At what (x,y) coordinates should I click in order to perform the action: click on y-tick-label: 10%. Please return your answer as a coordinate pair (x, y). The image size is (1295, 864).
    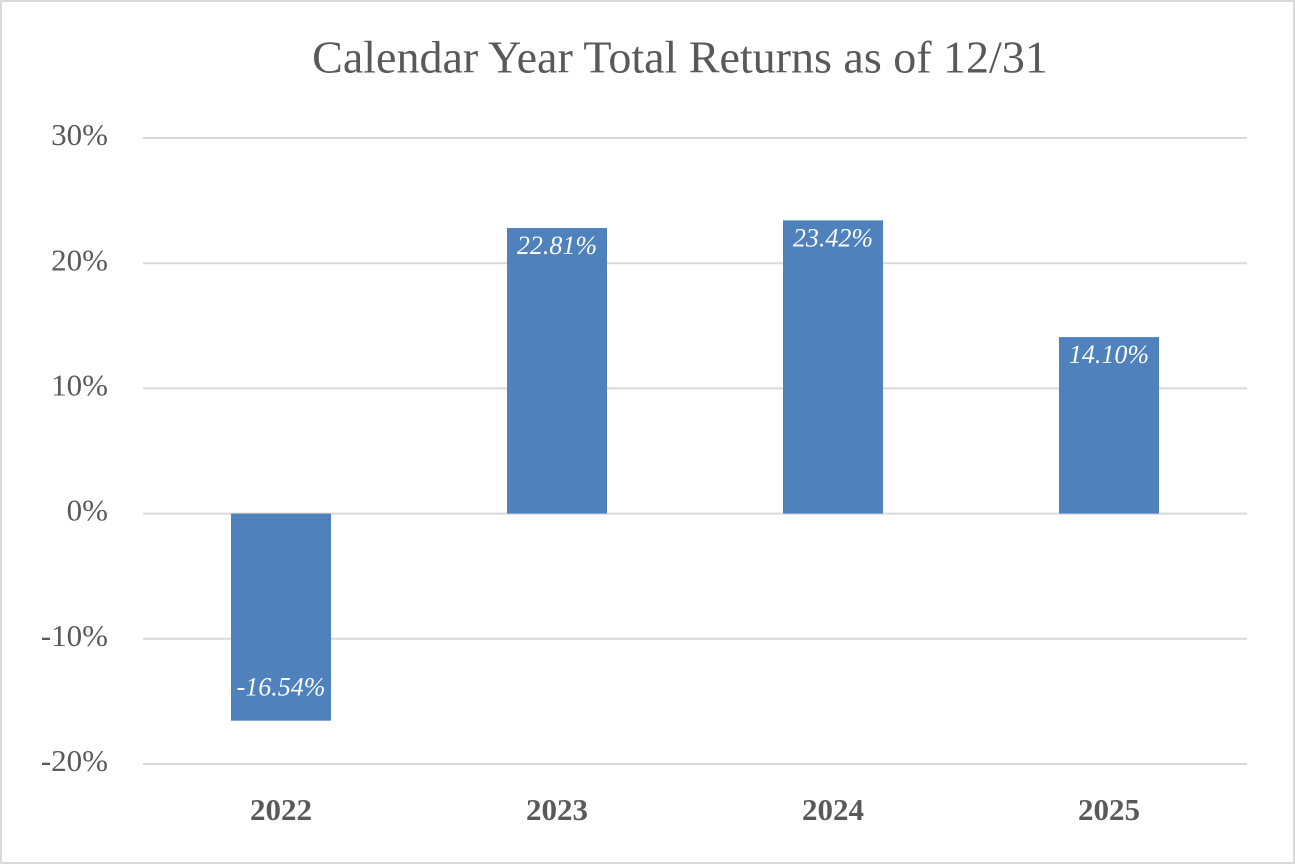
    Looking at the image, I should click on (79, 385).